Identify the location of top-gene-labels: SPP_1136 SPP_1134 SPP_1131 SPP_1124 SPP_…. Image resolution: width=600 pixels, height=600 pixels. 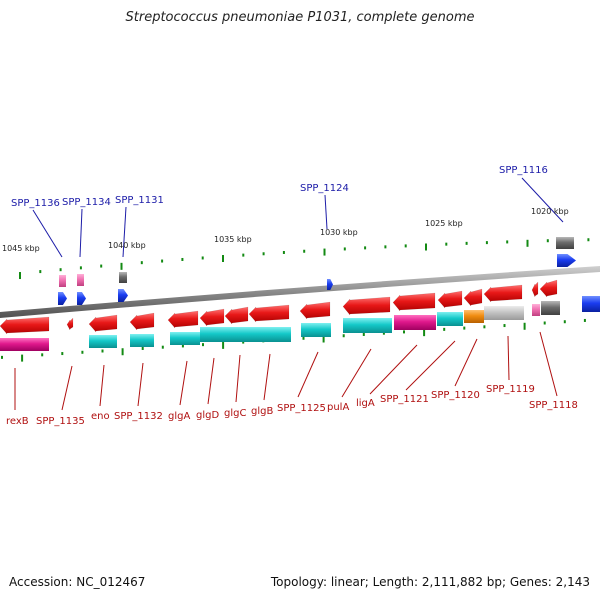
(279, 187).